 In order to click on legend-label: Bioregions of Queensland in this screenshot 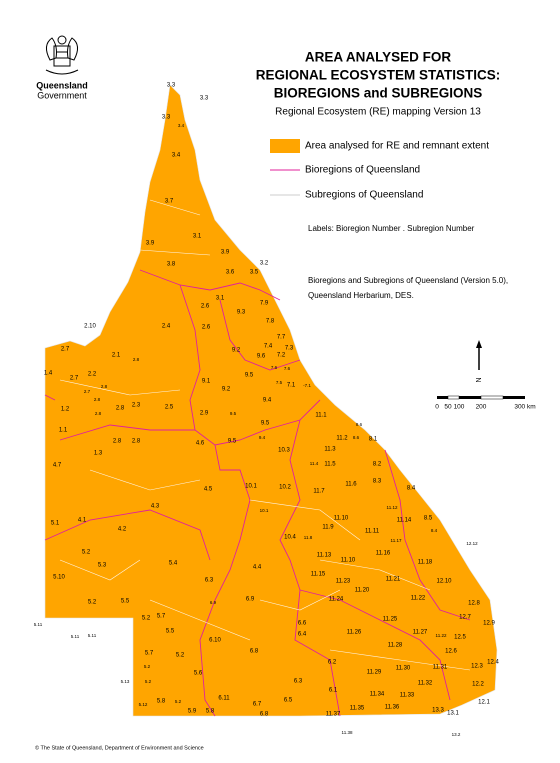, I will do `click(362, 170)`.